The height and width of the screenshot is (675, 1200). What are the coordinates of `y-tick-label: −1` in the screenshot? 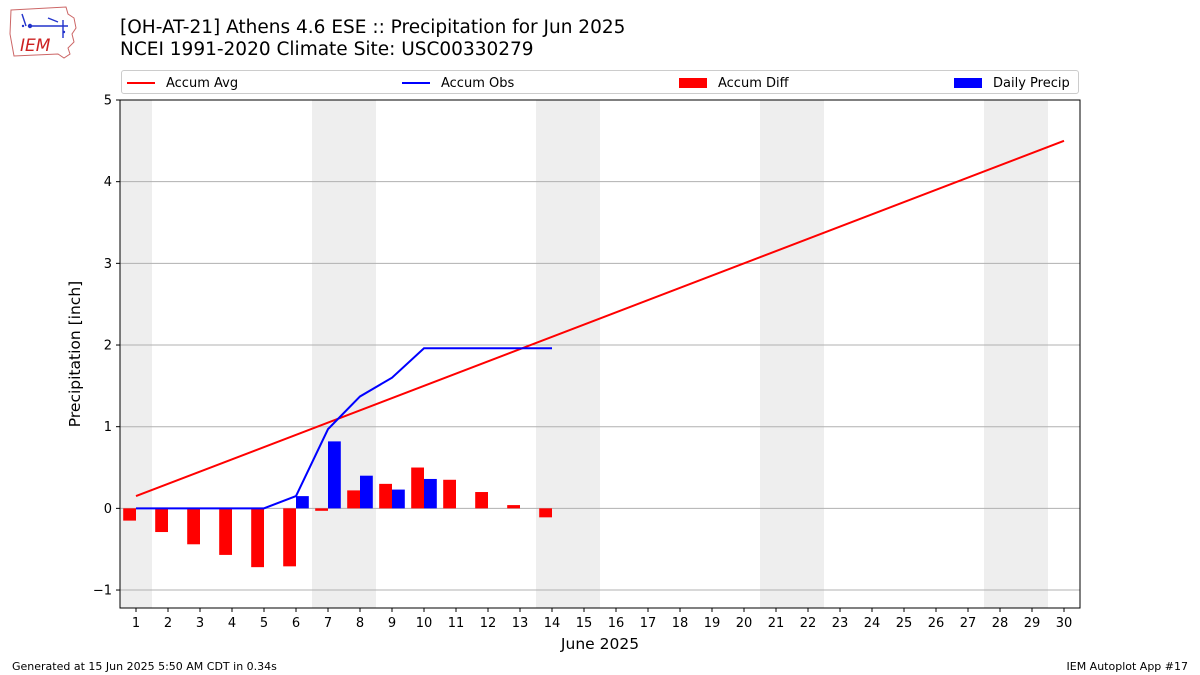 It's located at (102, 591).